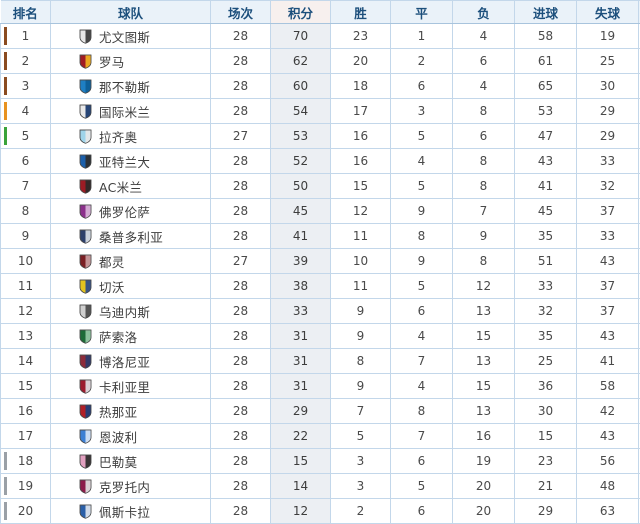 This screenshot has height=524, width=640. I want to click on table-row: 3那不勒斯28601864653035, so click(320, 86).